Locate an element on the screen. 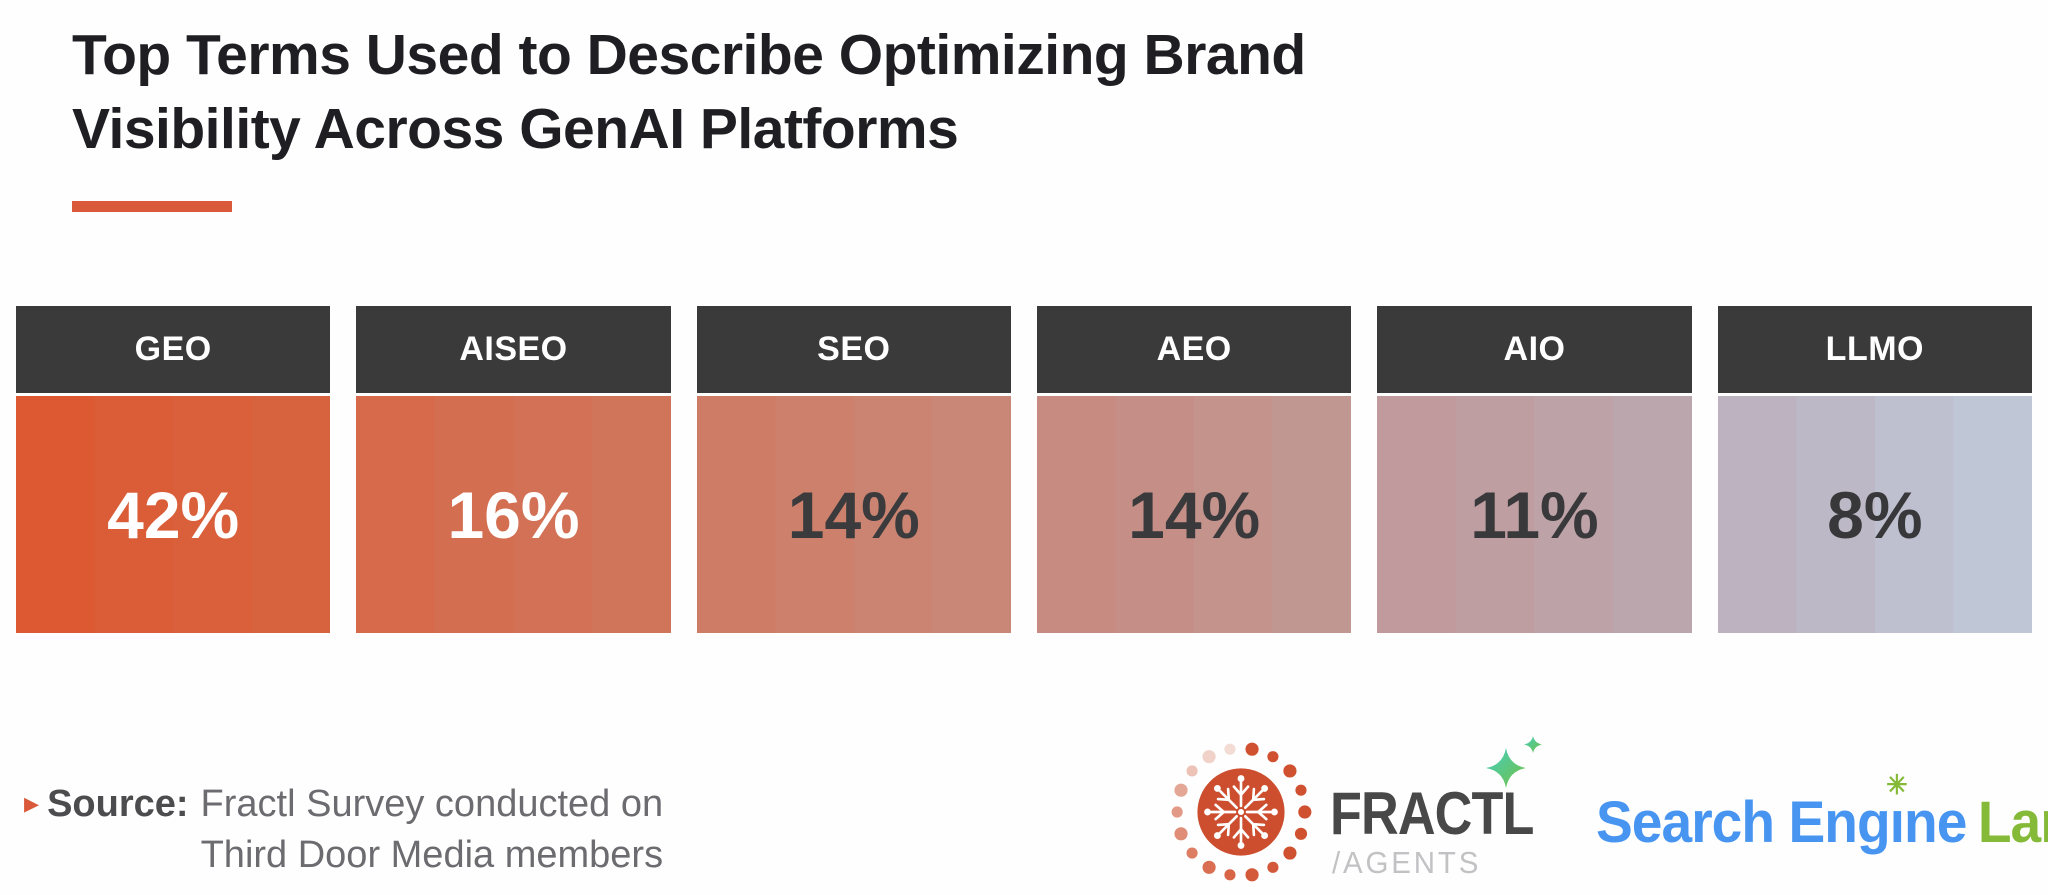 This screenshot has height=895, width=2048. chart-column-seo: SEO 14% is located at coordinates (853, 469).